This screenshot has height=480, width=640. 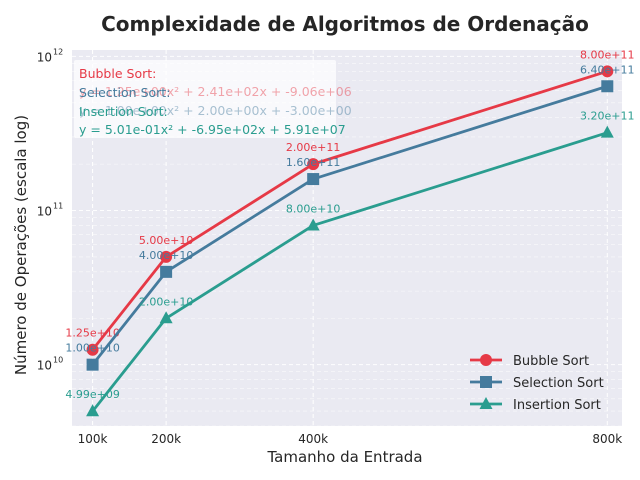 What do you see at coordinates (551, 361) in the screenshot?
I see `legend-entry: Bubble Sort` at bounding box center [551, 361].